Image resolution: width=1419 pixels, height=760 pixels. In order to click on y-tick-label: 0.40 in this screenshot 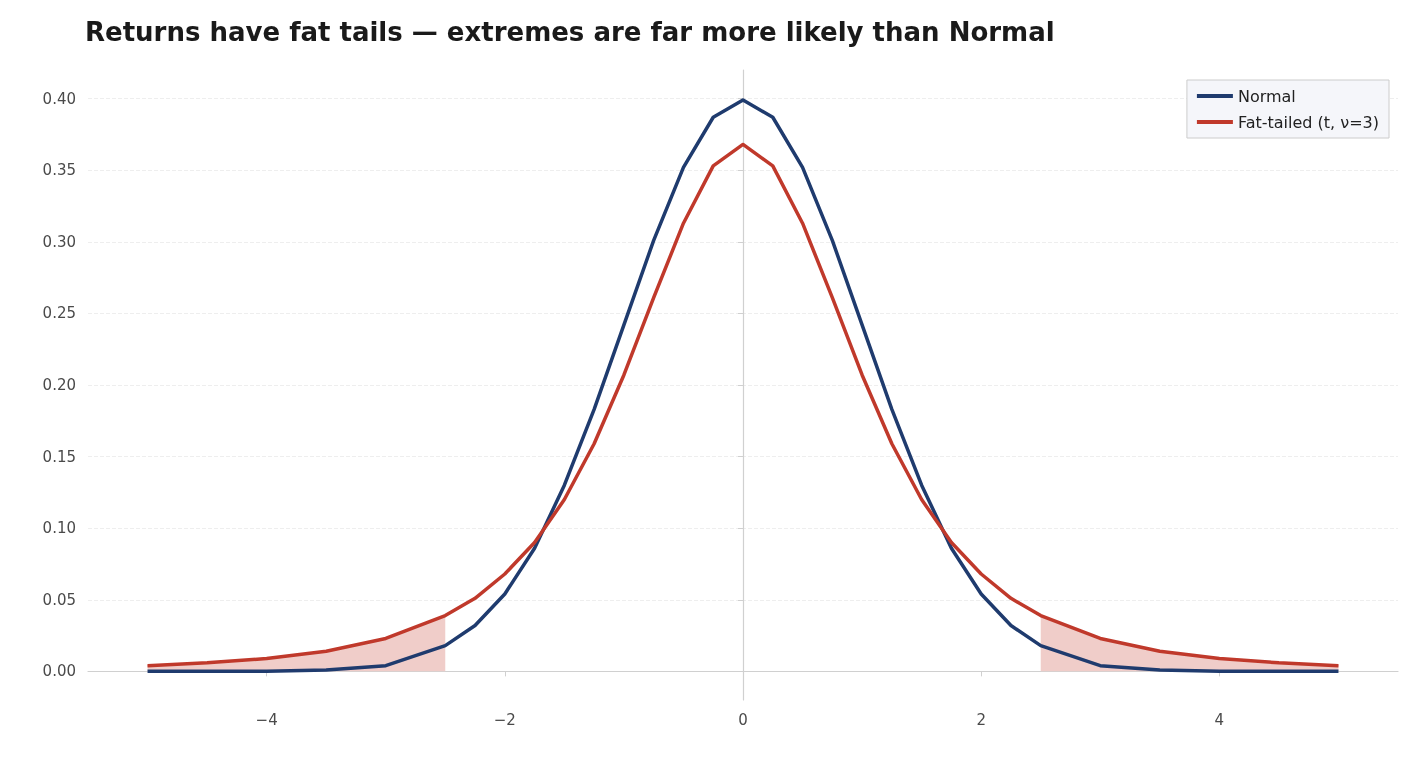, I will do `click(59, 98)`.